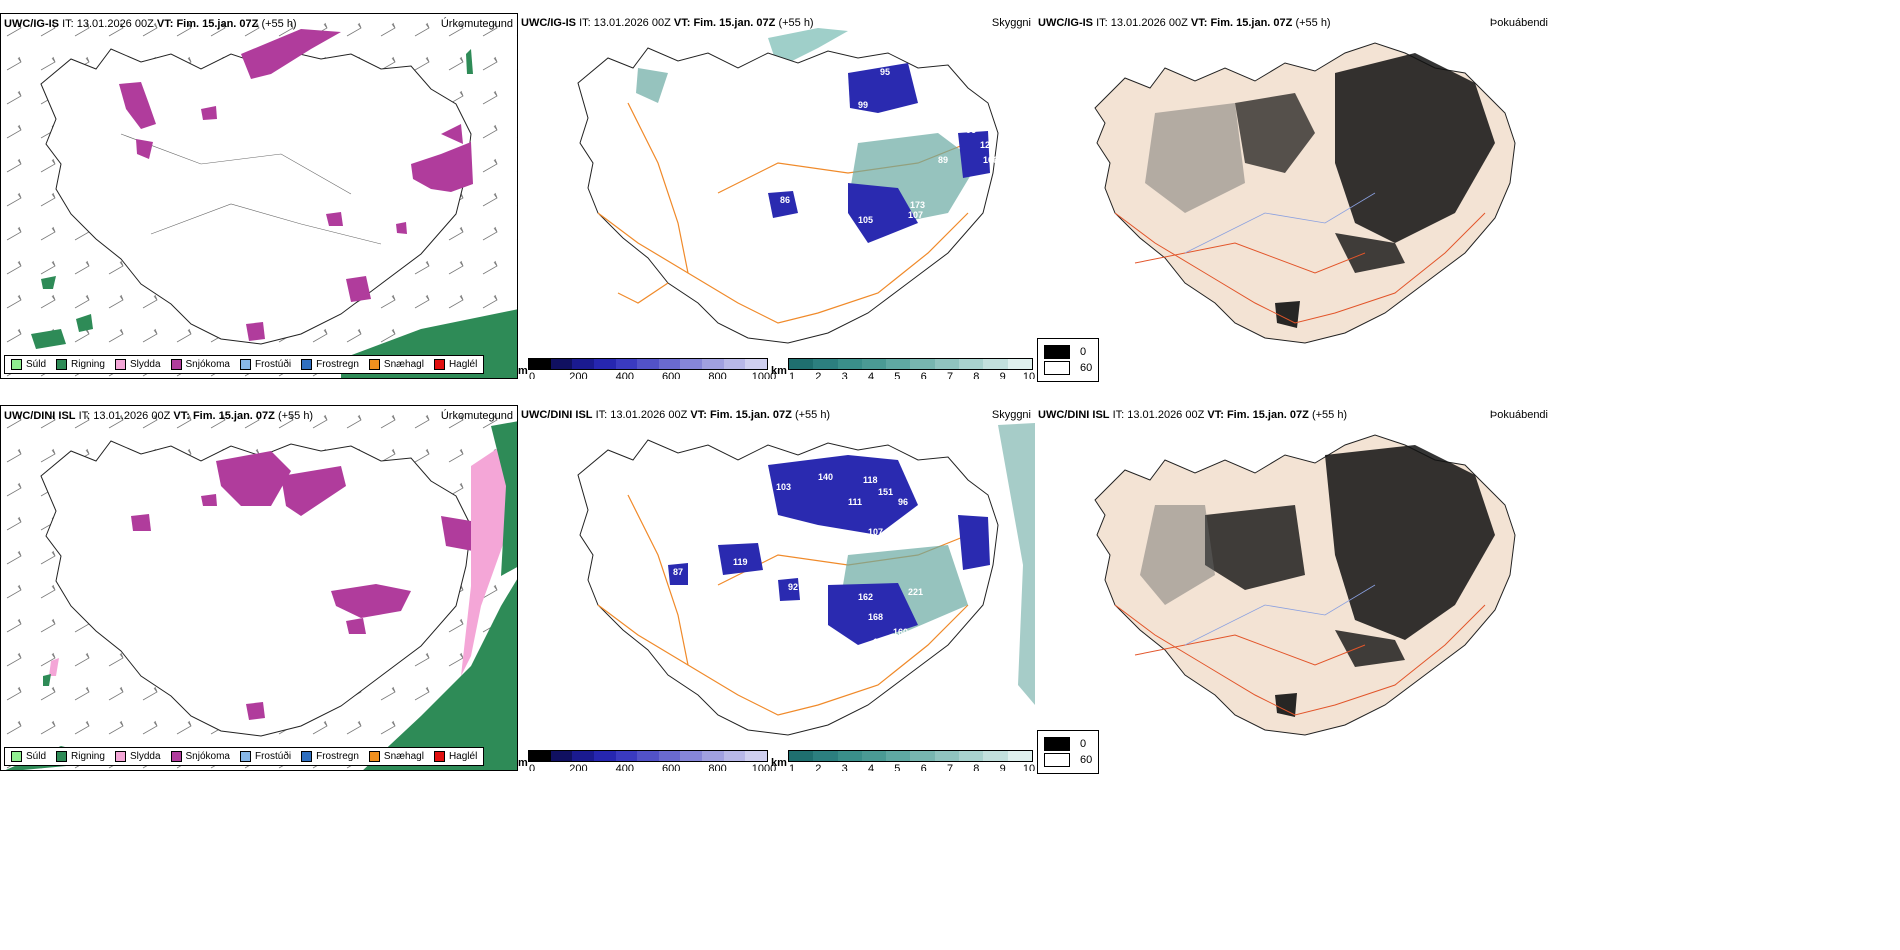 This screenshot has height=950, width=1900. What do you see at coordinates (855, 502) in the screenshot?
I see `ceiling-value: 111` at bounding box center [855, 502].